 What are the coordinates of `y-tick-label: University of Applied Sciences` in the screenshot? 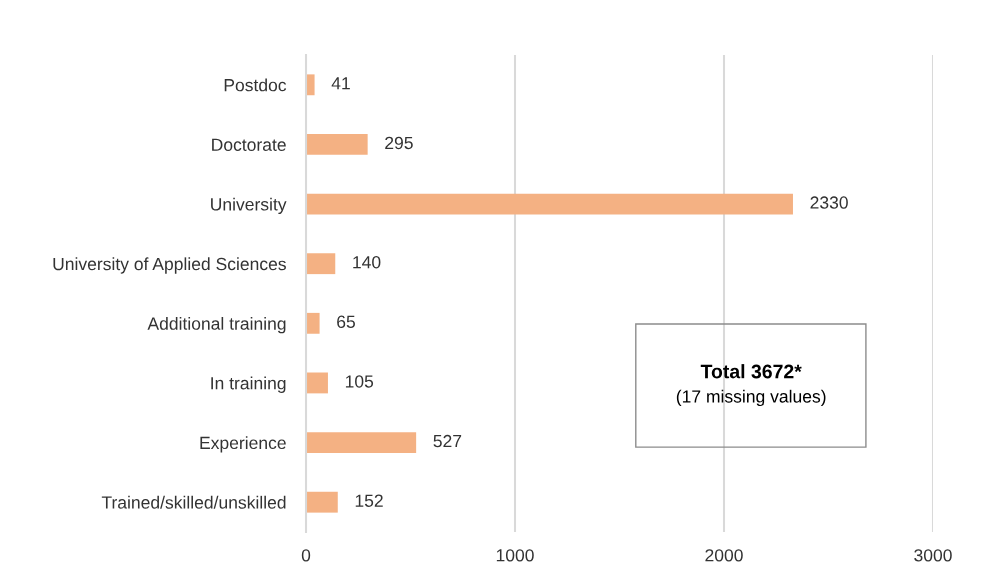 It's located at (169, 265).